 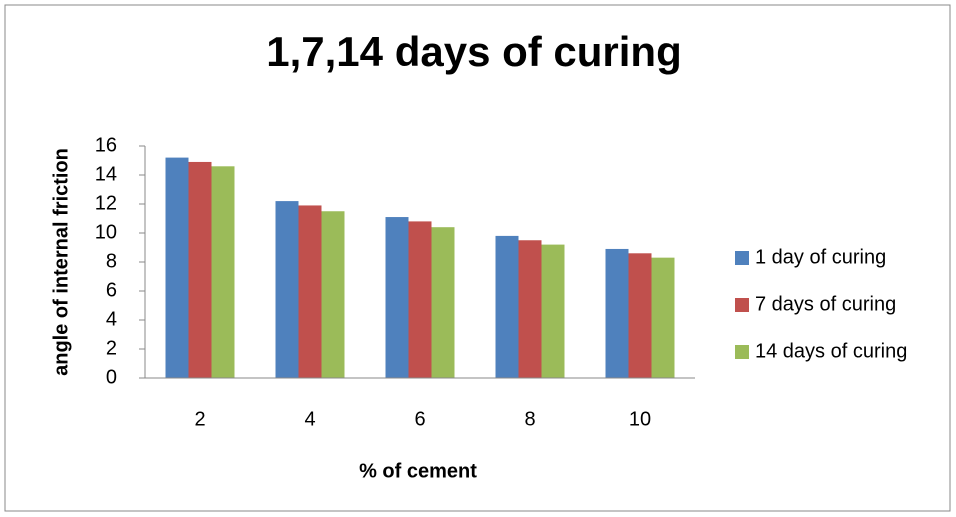 What do you see at coordinates (61, 262) in the screenshot?
I see `y-axis-label: angle of internal friction` at bounding box center [61, 262].